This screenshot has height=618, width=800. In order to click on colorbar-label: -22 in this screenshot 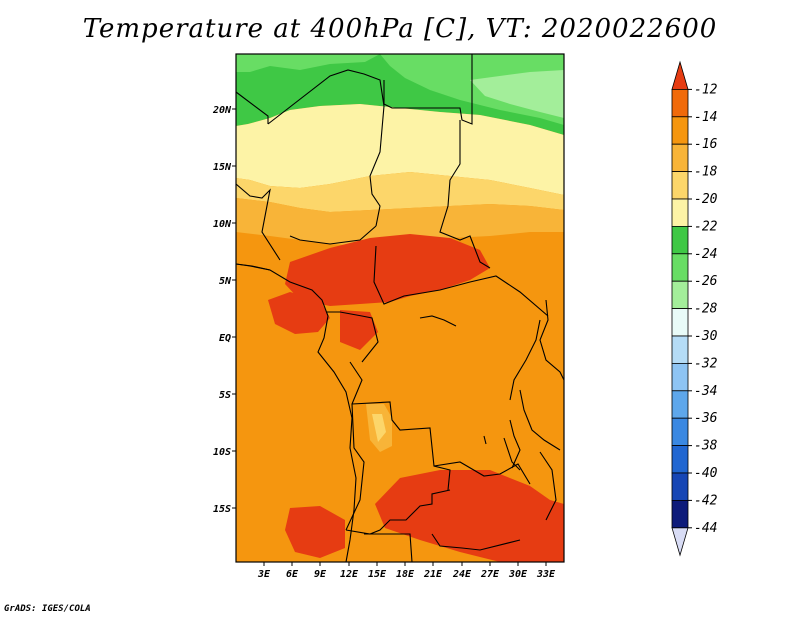, I will do `click(706, 226)`.